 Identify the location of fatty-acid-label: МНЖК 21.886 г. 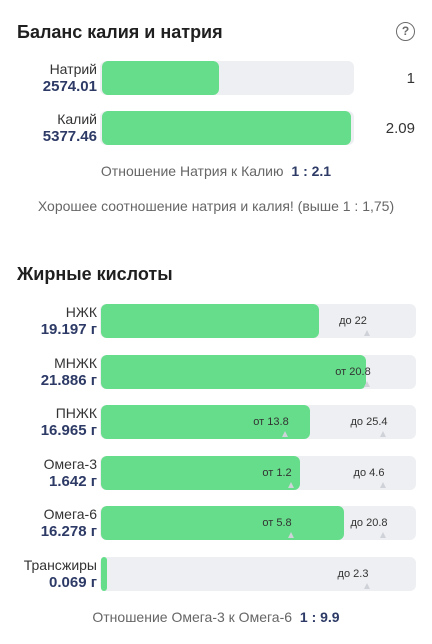
(69, 372).